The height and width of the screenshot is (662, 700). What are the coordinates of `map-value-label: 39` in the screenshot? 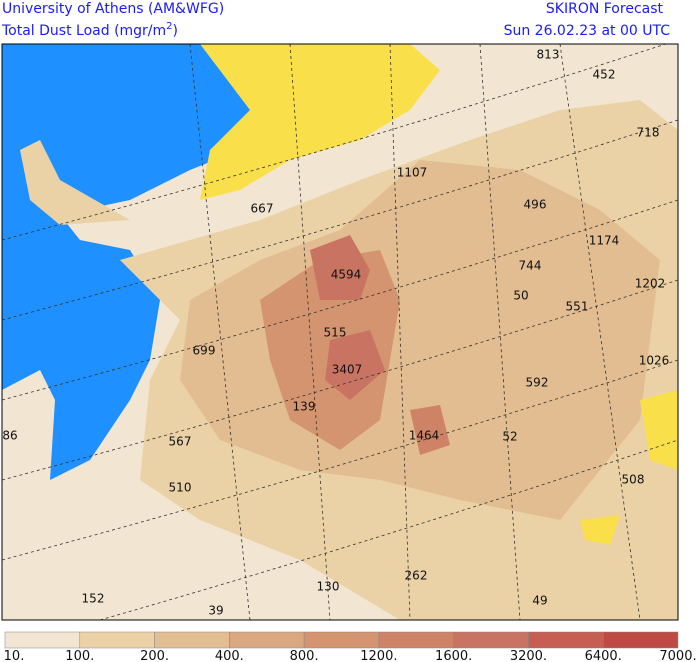 It's located at (215, 611).